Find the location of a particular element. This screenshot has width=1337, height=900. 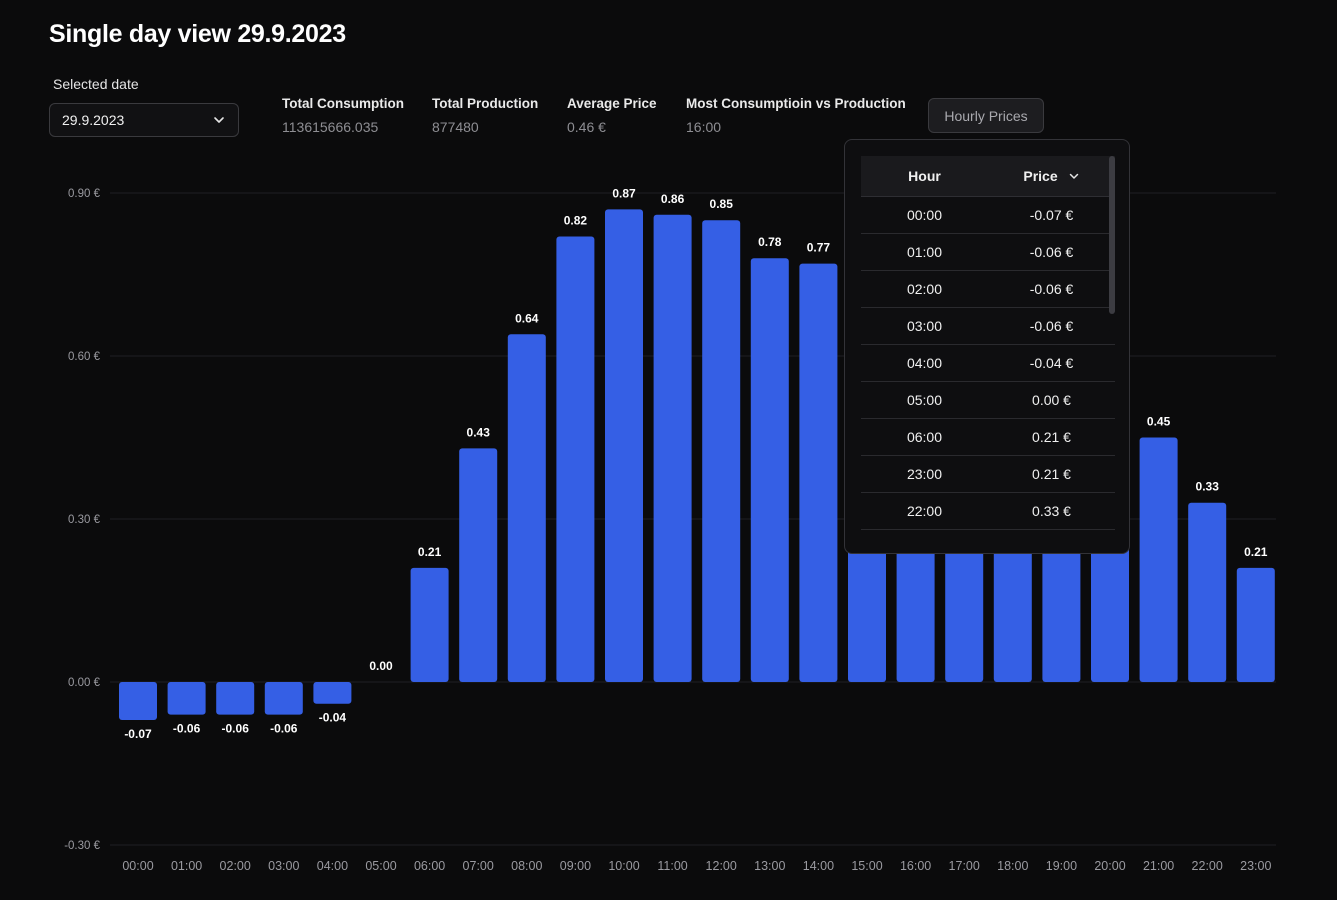

x-tick-label: 19:00 is located at coordinates (1061, 866).